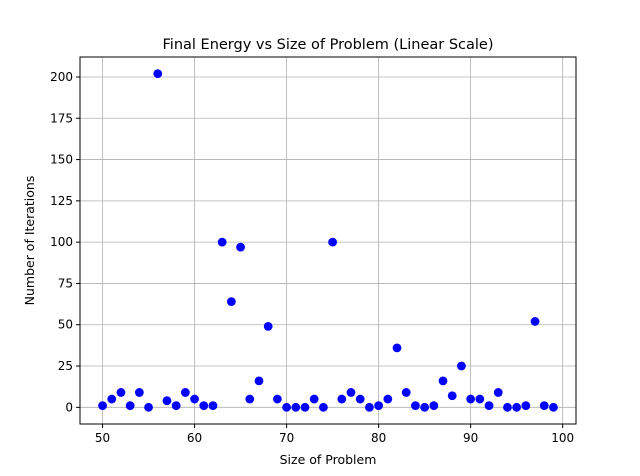 This screenshot has width=640, height=476. Describe the element at coordinates (194, 438) in the screenshot. I see `x-tick-label: 60` at that location.